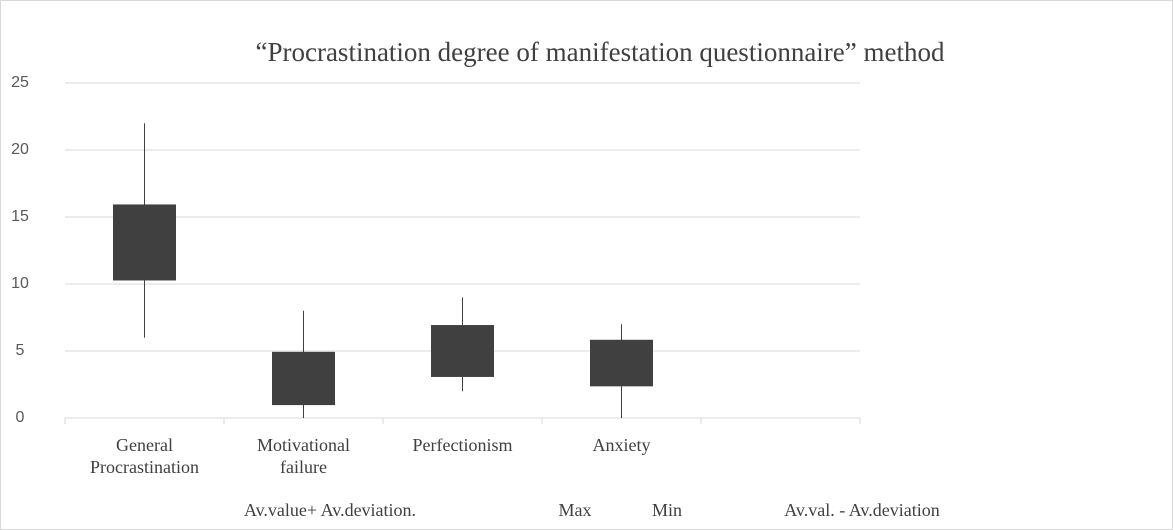 This screenshot has width=1173, height=530. What do you see at coordinates (20, 417) in the screenshot?
I see `y-tick-label: 0` at bounding box center [20, 417].